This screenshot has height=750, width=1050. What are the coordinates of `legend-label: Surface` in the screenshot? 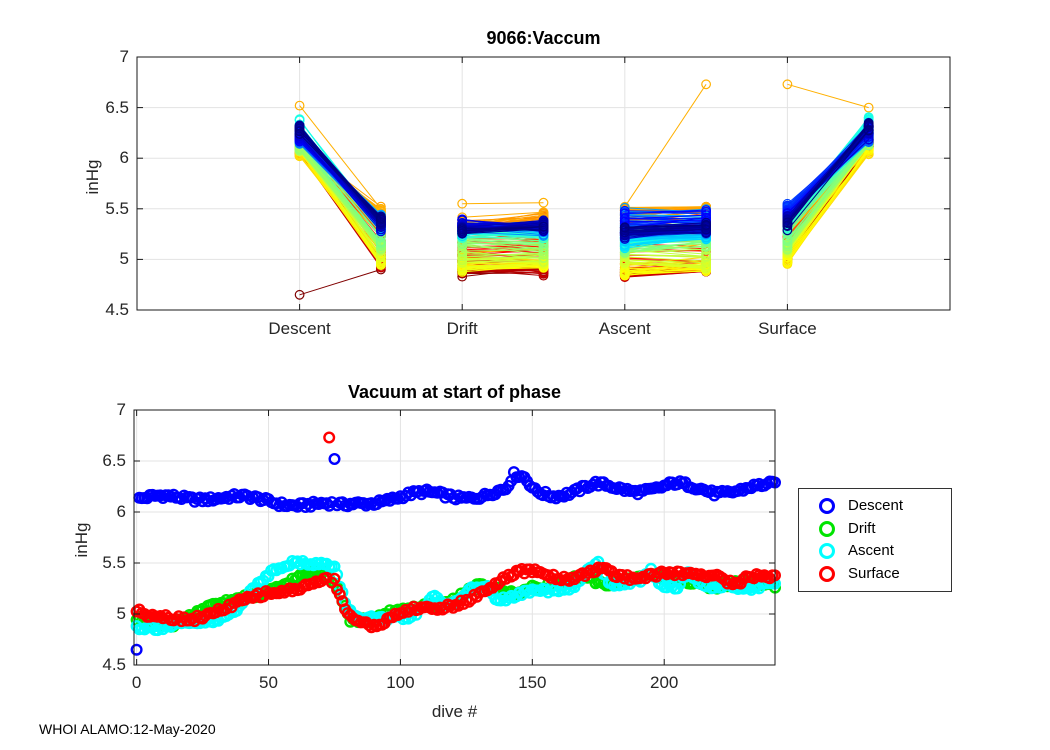 It's located at (874, 573).